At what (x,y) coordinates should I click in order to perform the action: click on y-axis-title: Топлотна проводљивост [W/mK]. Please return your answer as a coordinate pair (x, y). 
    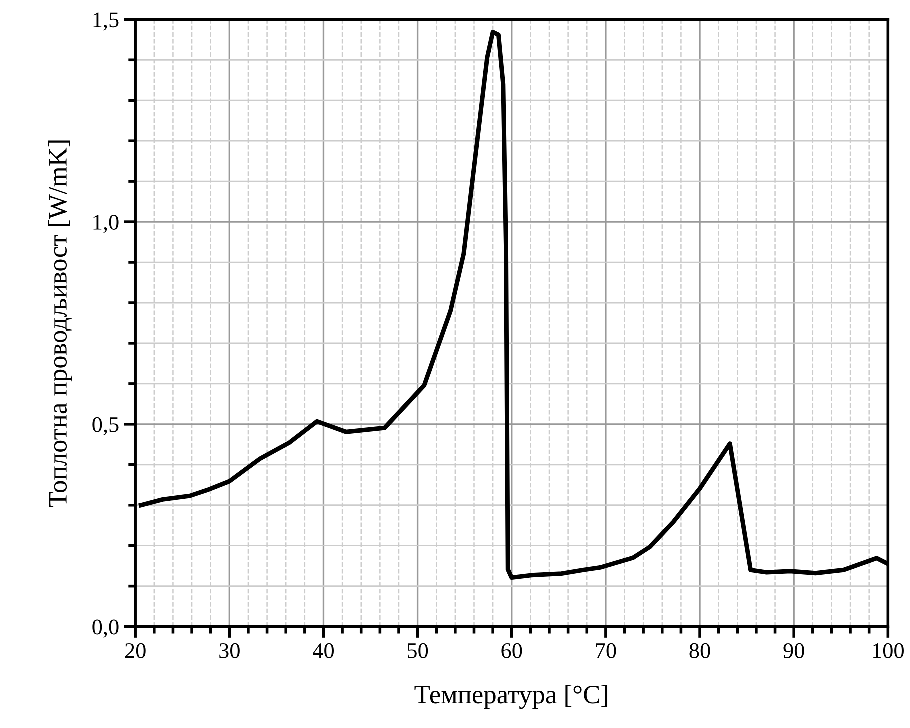
    Looking at the image, I should click on (60, 324).